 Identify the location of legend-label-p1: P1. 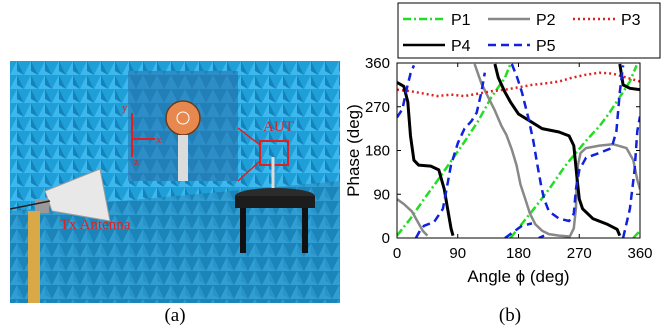
(461, 20).